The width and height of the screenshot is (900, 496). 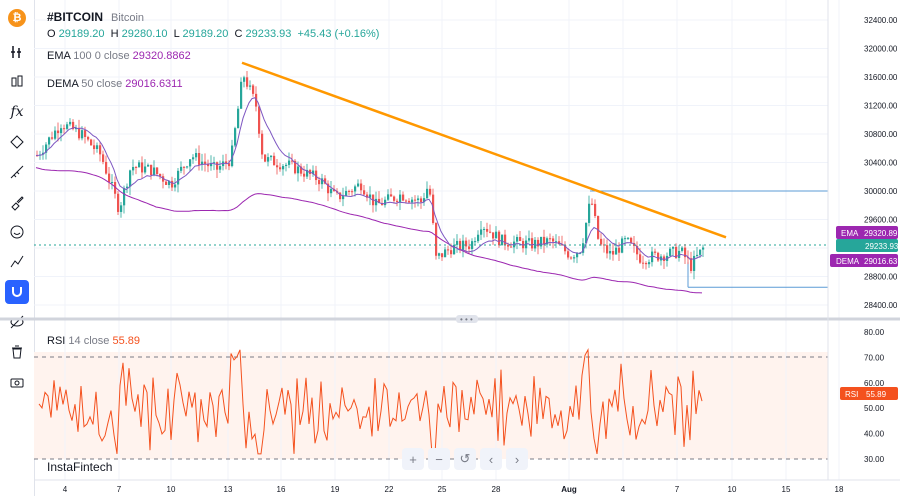 What do you see at coordinates (17, 262) in the screenshot?
I see `measure-icon` at bounding box center [17, 262].